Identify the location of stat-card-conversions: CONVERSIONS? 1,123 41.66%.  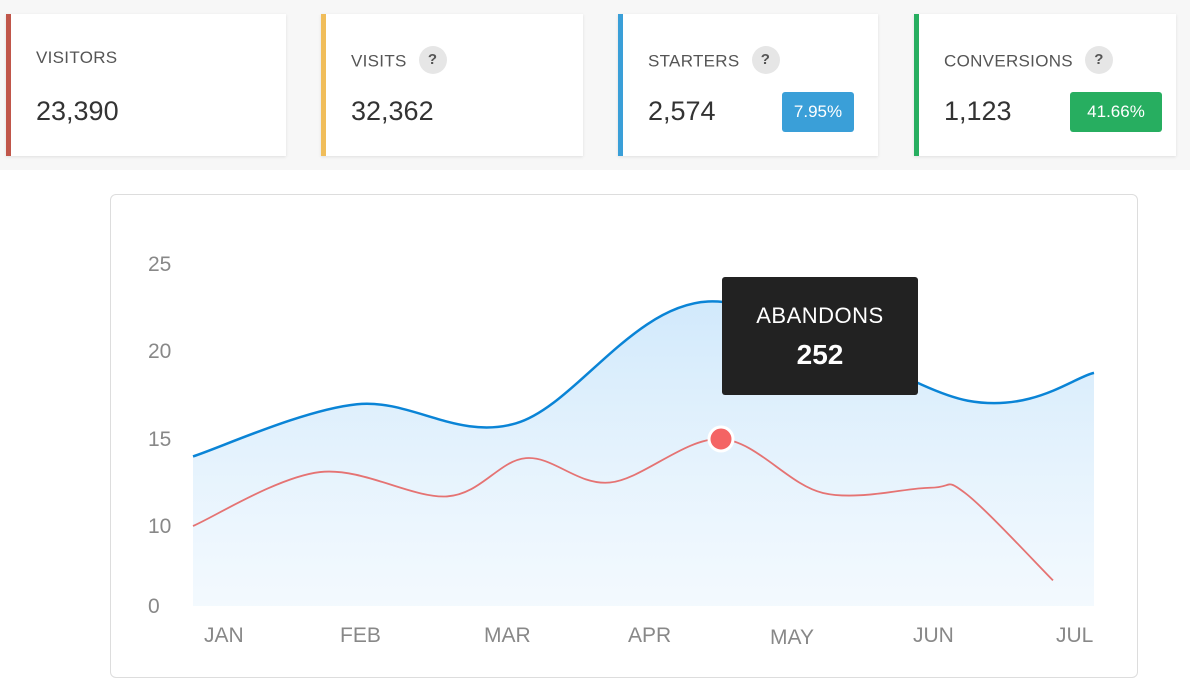
(1045, 85).